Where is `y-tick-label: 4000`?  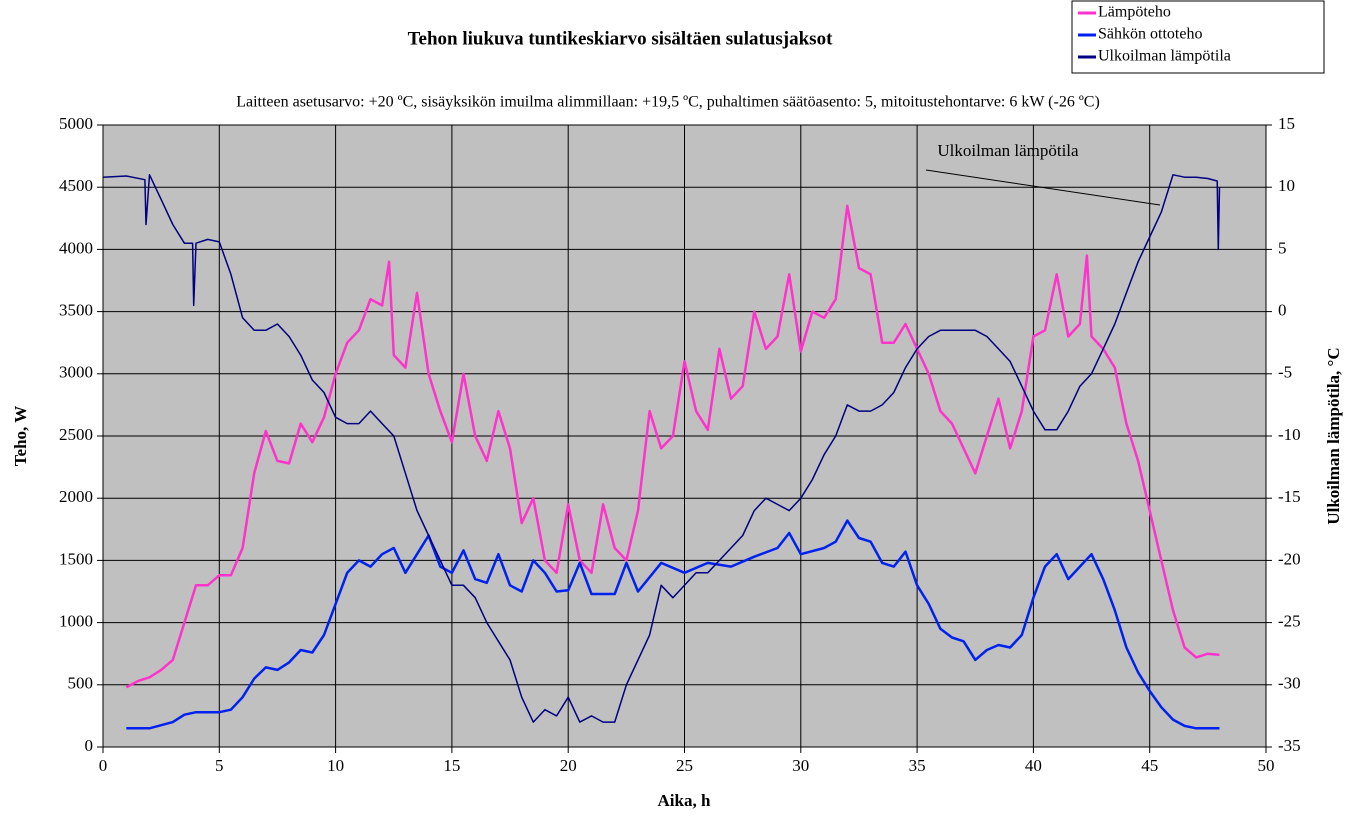
y-tick-label: 4000 is located at coordinates (76, 247).